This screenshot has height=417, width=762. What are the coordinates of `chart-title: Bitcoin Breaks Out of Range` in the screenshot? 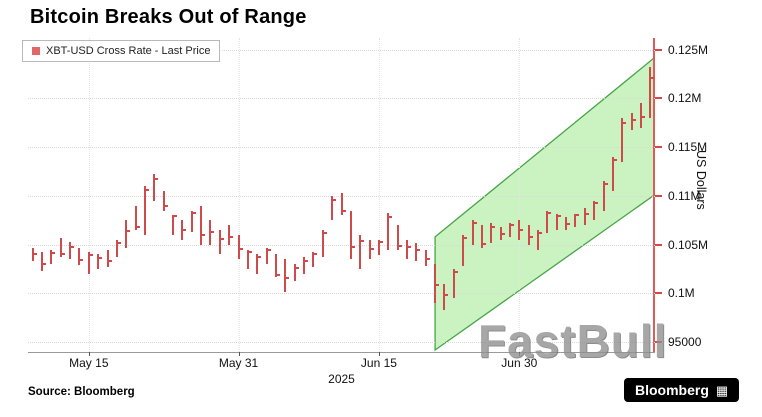 It's located at (168, 17).